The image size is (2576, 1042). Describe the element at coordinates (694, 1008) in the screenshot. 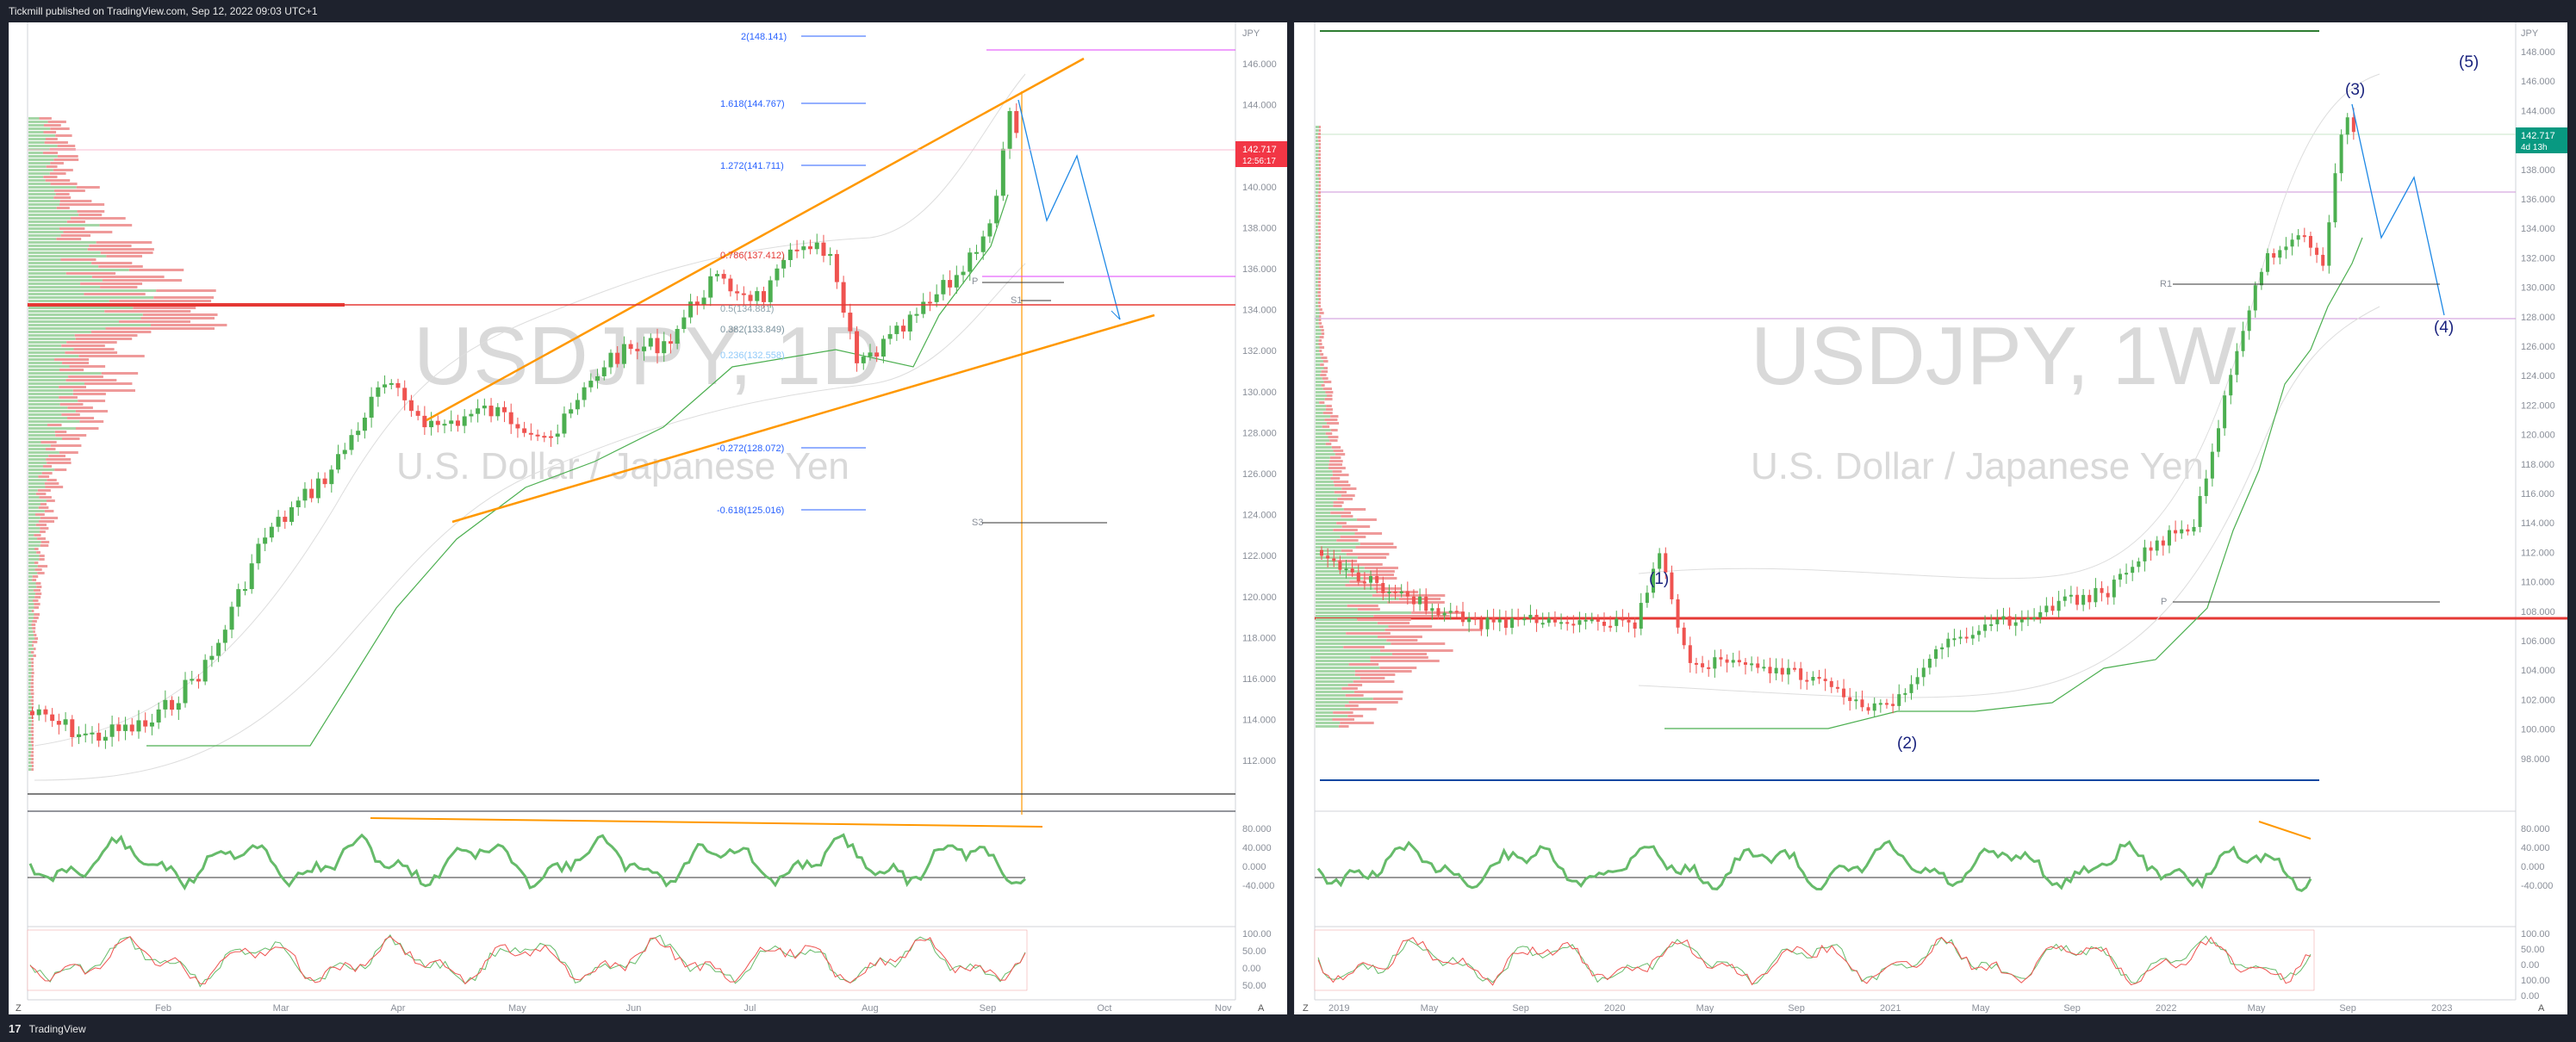

I see `time-axis: Feb Mar Apr May Jun Jul Aug Sep Oct Nov` at that location.